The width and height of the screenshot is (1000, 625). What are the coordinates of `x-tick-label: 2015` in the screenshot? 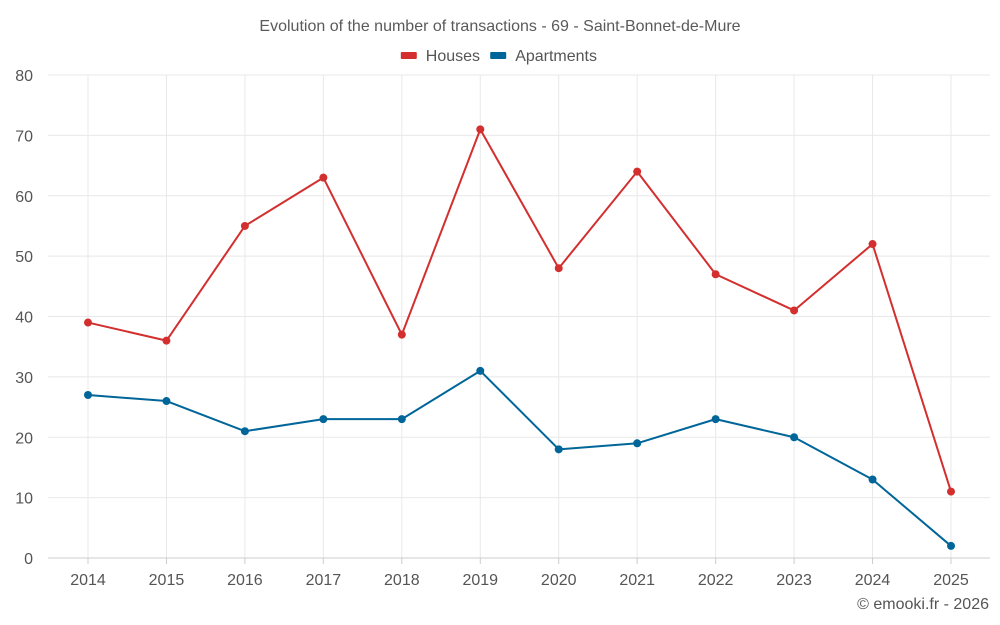 It's located at (167, 580).